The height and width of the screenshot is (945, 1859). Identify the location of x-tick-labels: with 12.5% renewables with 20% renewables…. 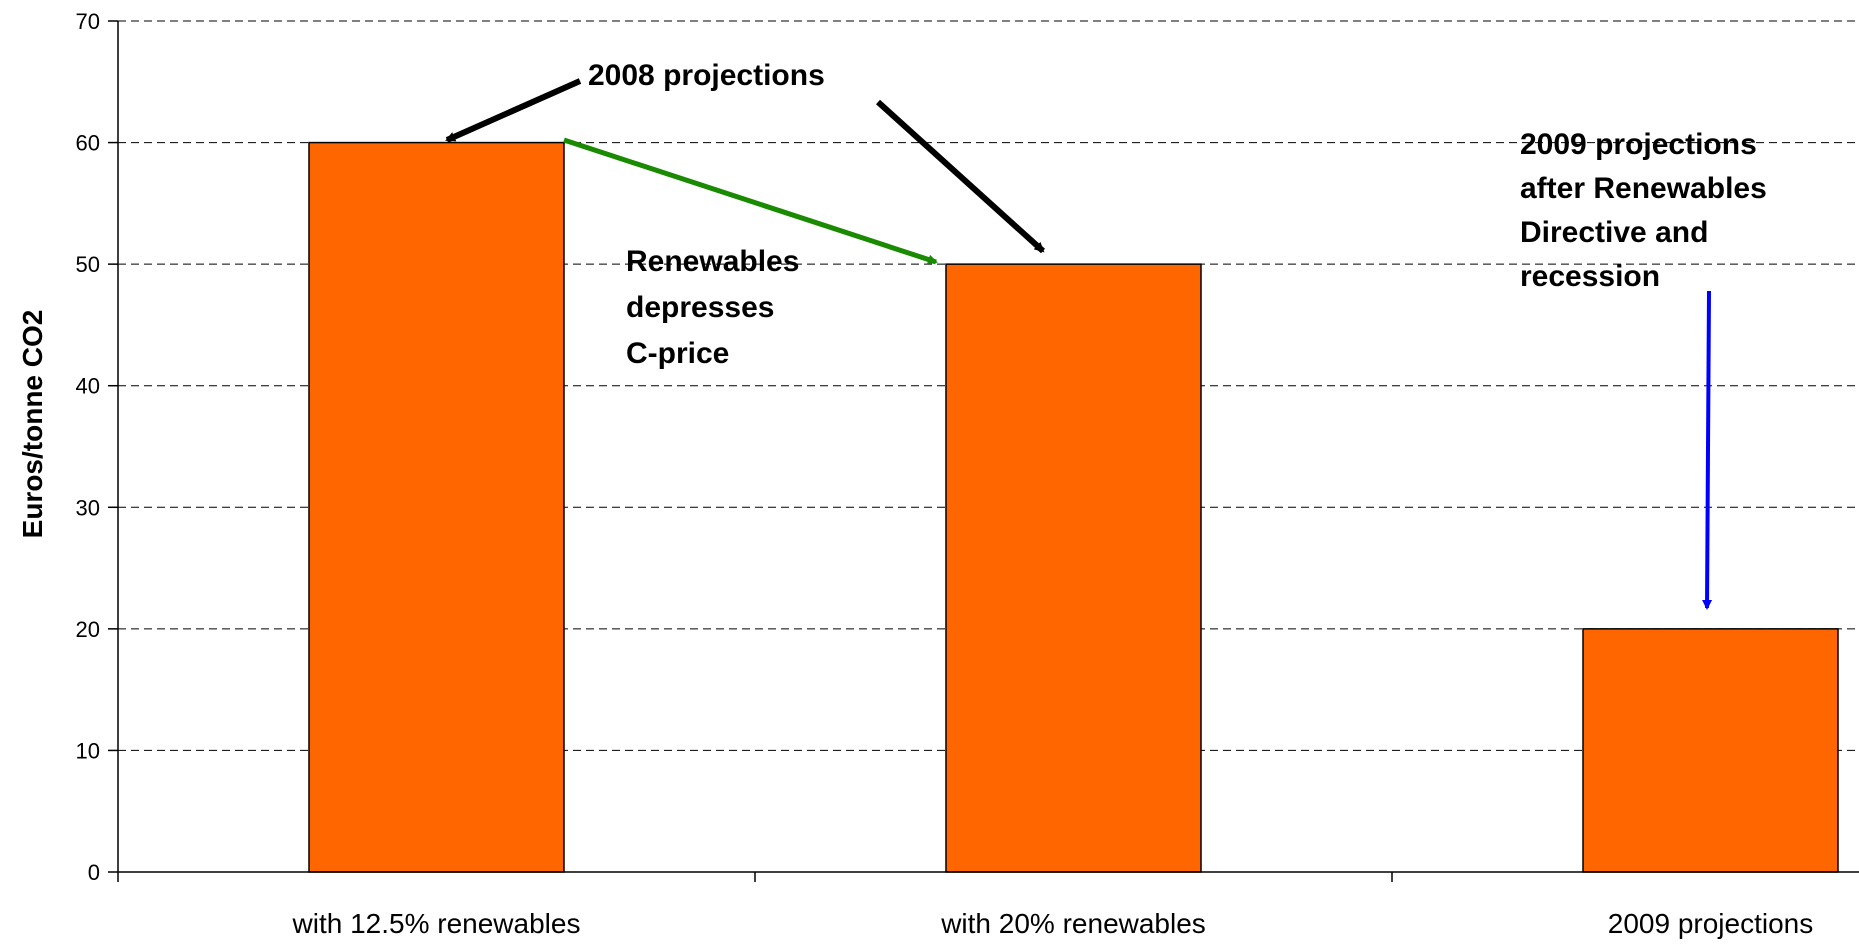
(1053, 923).